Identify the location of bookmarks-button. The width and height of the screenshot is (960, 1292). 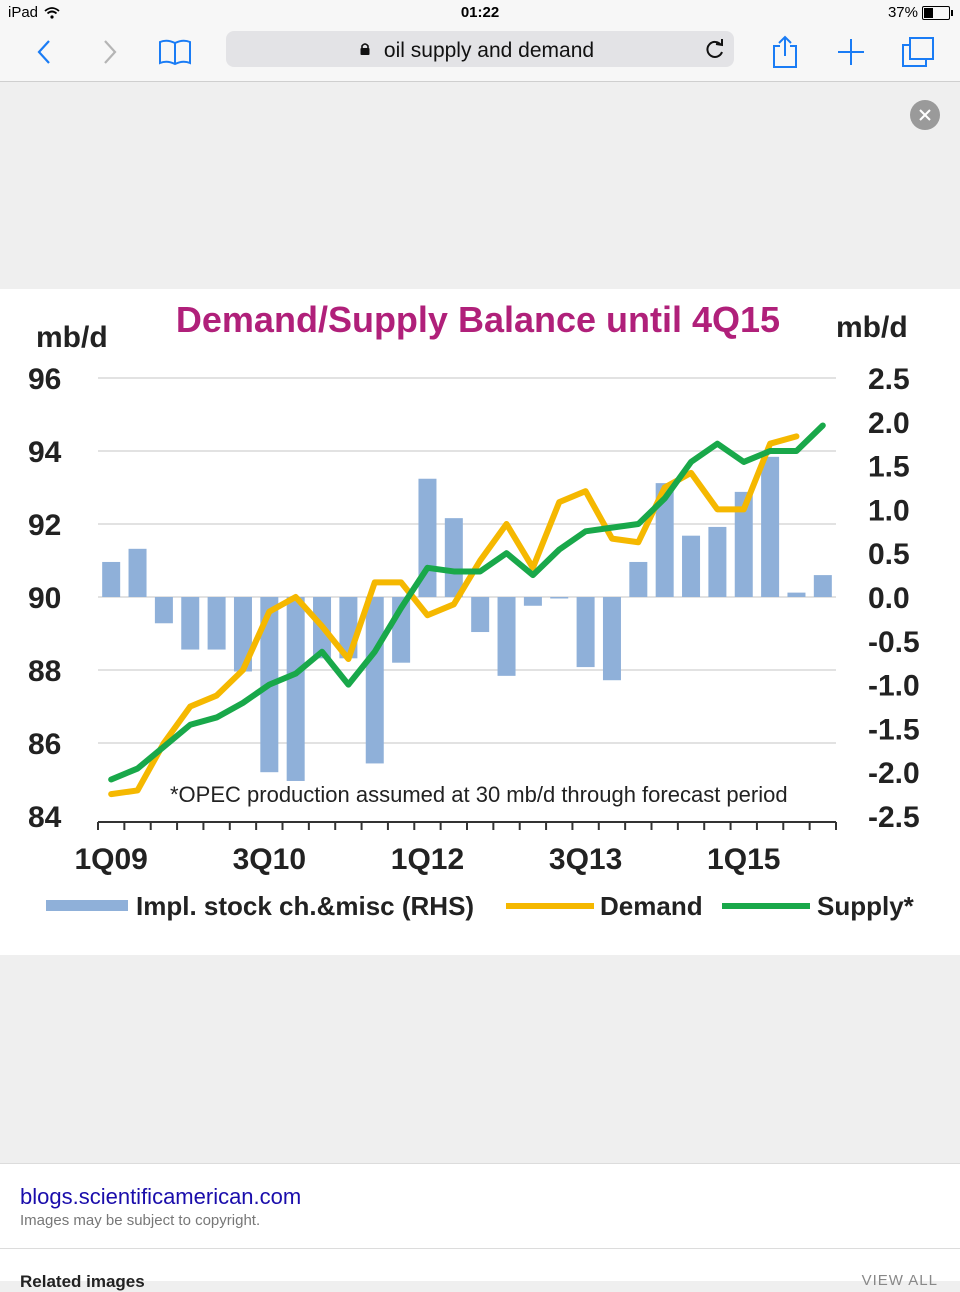
(175, 52).